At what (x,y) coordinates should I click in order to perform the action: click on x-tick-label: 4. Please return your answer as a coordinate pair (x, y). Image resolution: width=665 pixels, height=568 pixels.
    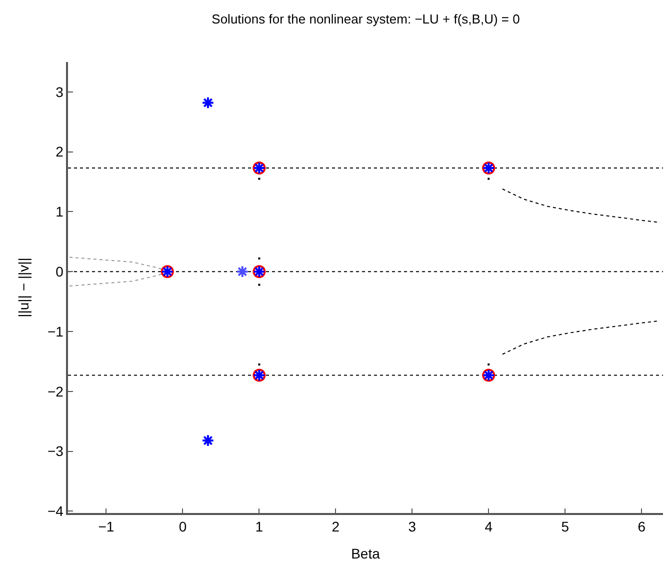
    Looking at the image, I should click on (488, 526).